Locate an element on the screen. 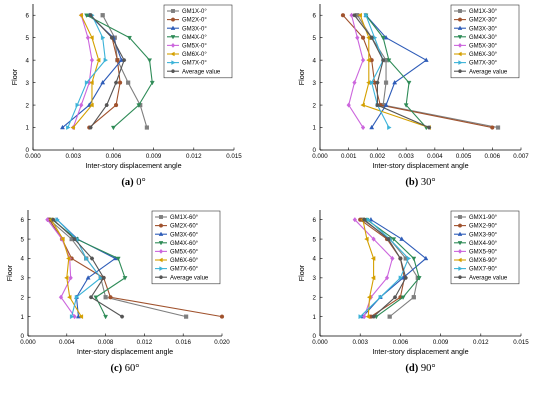 The image size is (550, 403). legend-entry-label: GM2X-60° is located at coordinates (184, 227).